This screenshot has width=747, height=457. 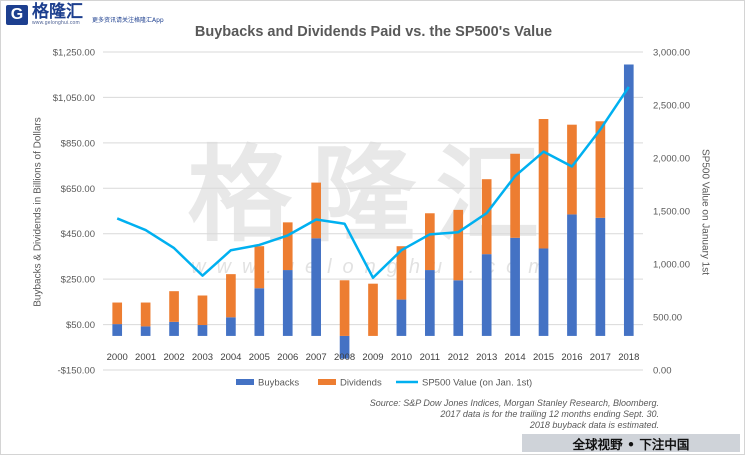 What do you see at coordinates (287, 357) in the screenshot?
I see `x-tick-label: 2006` at bounding box center [287, 357].